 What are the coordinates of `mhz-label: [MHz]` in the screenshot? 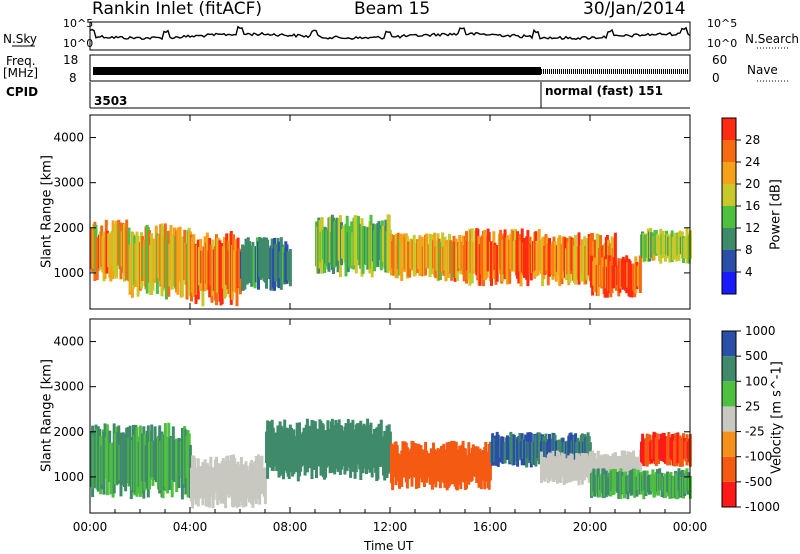 It's located at (21, 73).